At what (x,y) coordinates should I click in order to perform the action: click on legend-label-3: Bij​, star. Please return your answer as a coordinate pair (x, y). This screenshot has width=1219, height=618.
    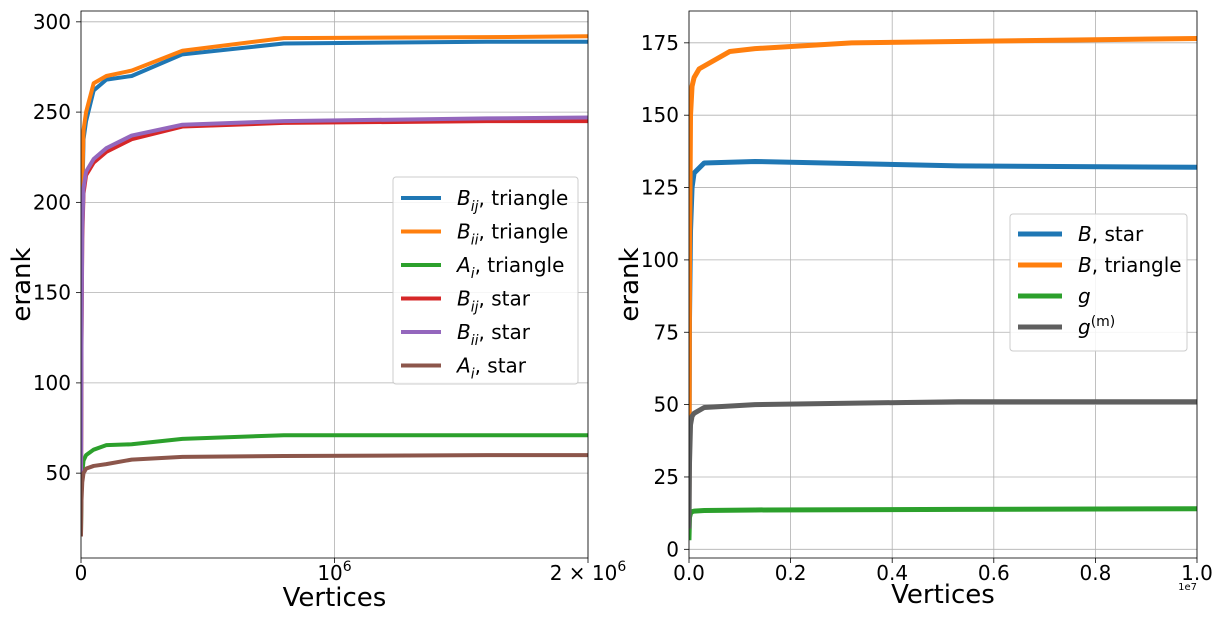
    Looking at the image, I should click on (494, 301).